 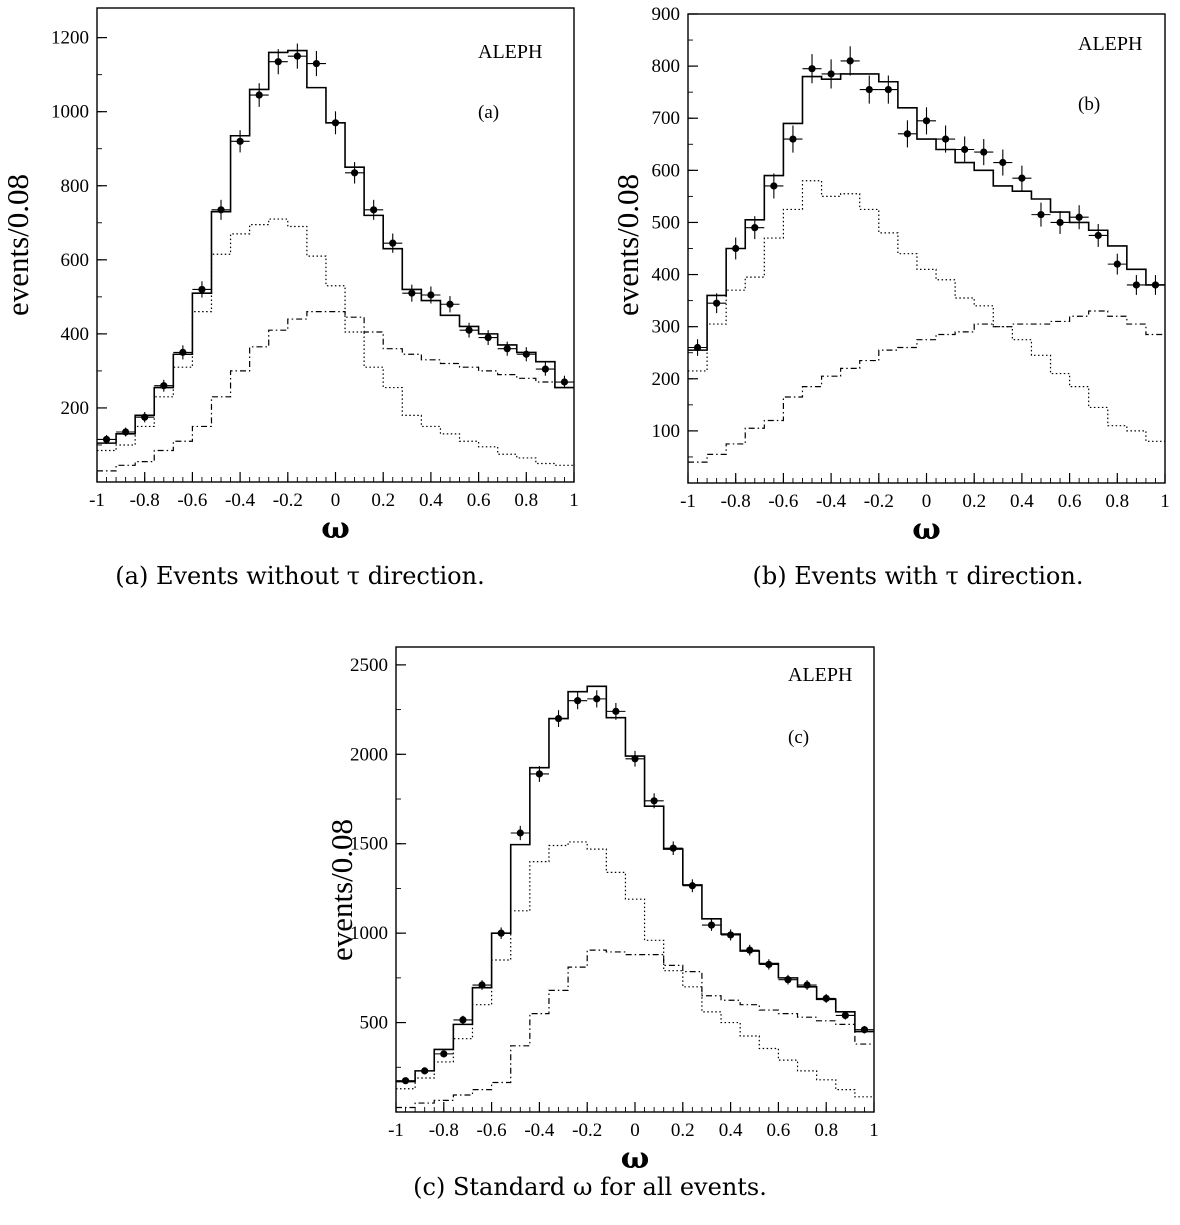 What do you see at coordinates (383, 500) in the screenshot?
I see `x-tick-label: 0.2` at bounding box center [383, 500].